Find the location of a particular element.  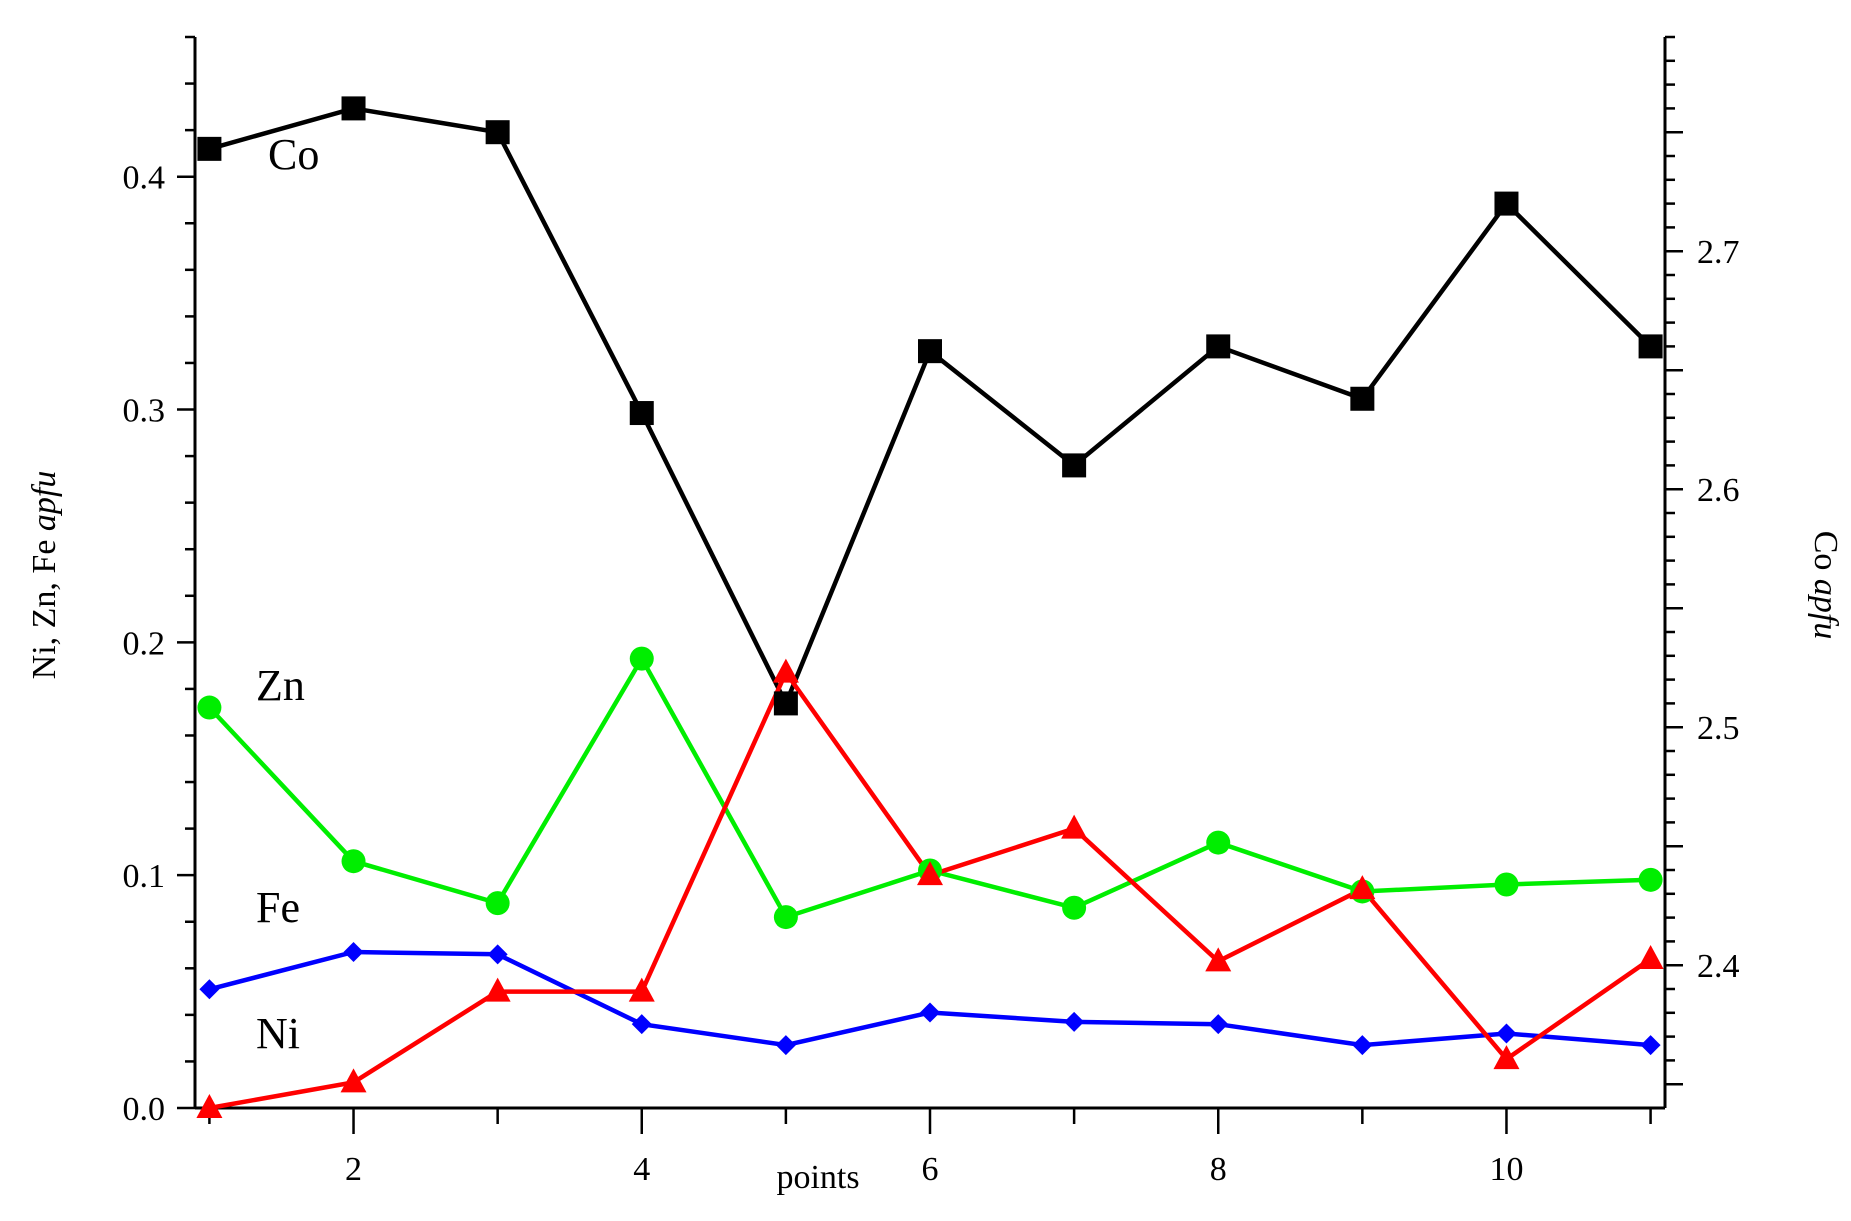

y-axis-left-title-unit: apfu is located at coordinates (44, 501).